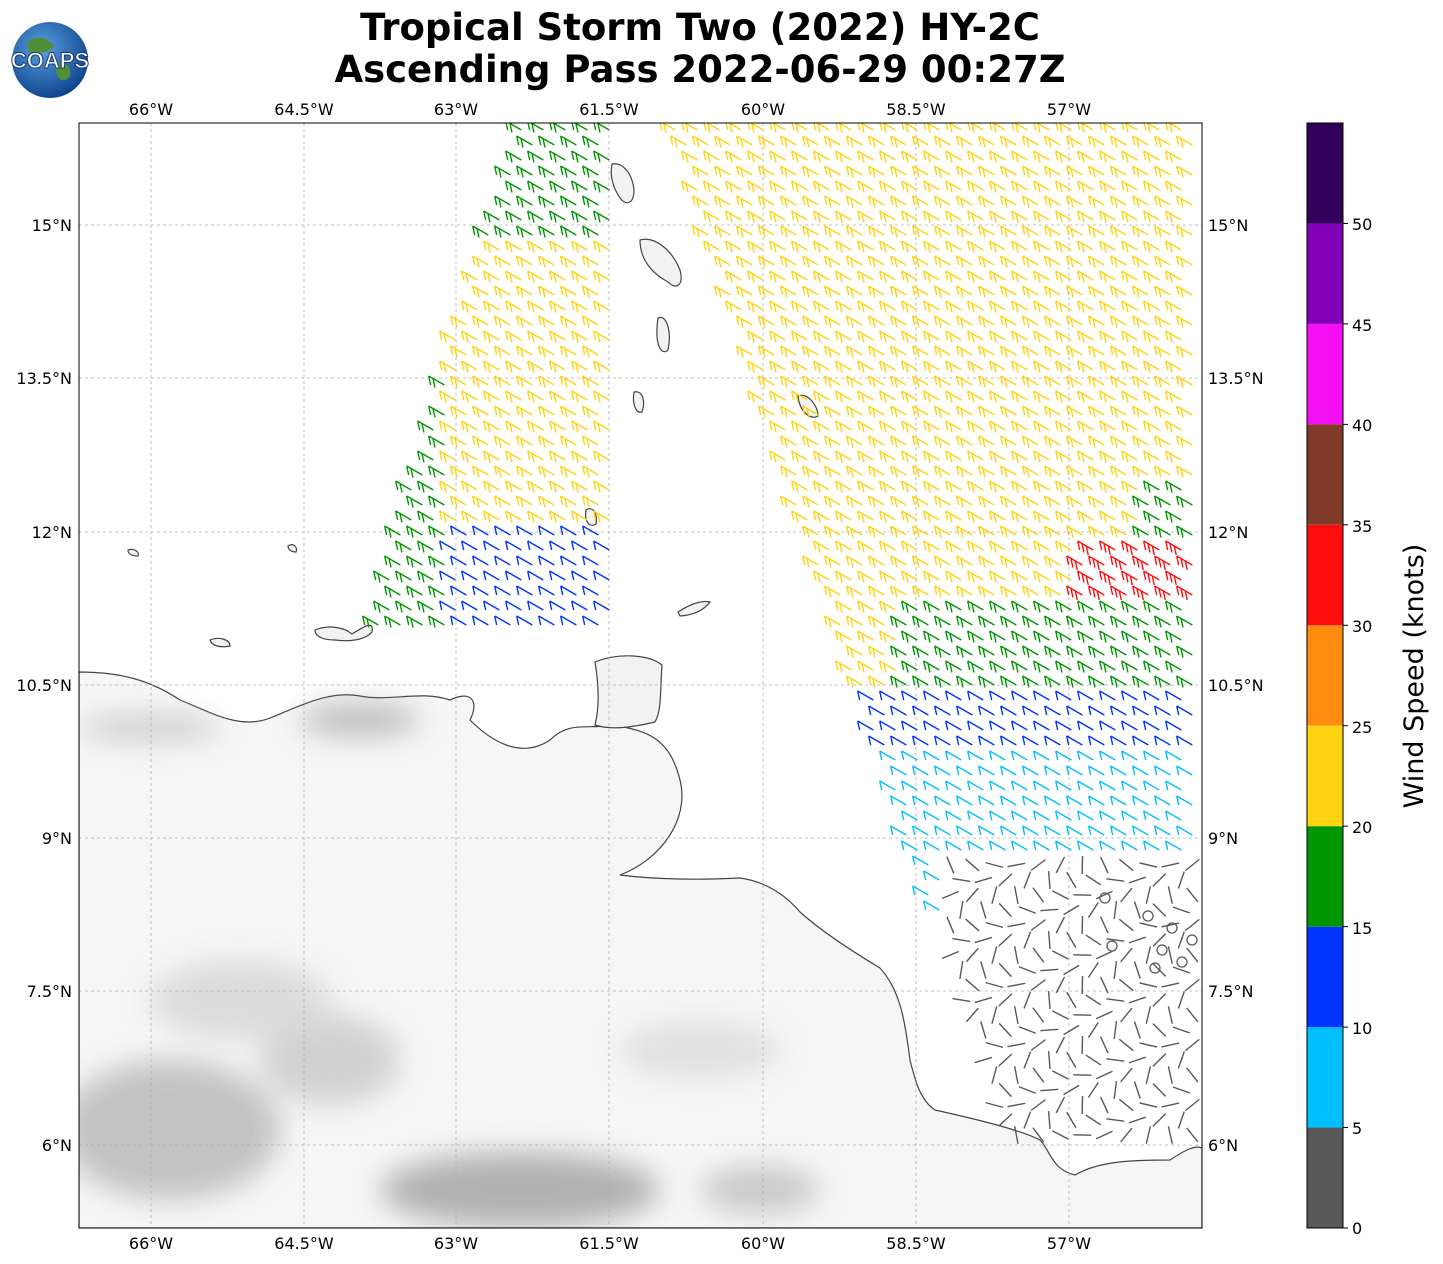  I want to click on lon-tick-bottom-3: 61.5°W, so click(609, 1243).